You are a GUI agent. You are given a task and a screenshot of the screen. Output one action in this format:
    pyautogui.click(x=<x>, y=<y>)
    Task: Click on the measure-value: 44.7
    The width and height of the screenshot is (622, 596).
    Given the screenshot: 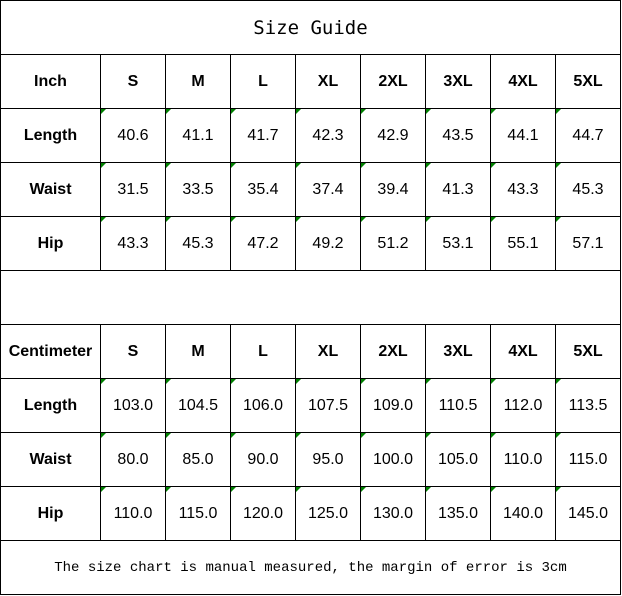 What is the action you would take?
    pyautogui.click(x=588, y=135)
    